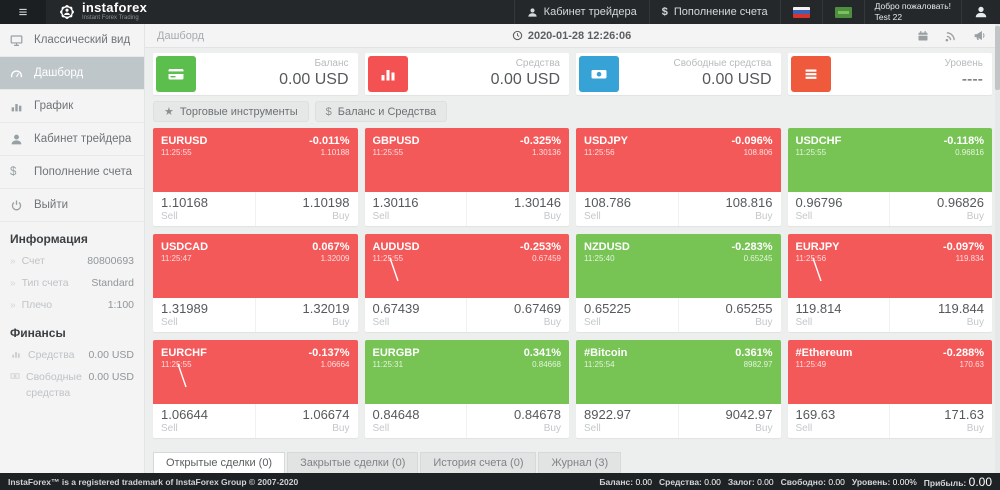 The image size is (1000, 490). I want to click on info-value: 1:100, so click(120, 304).